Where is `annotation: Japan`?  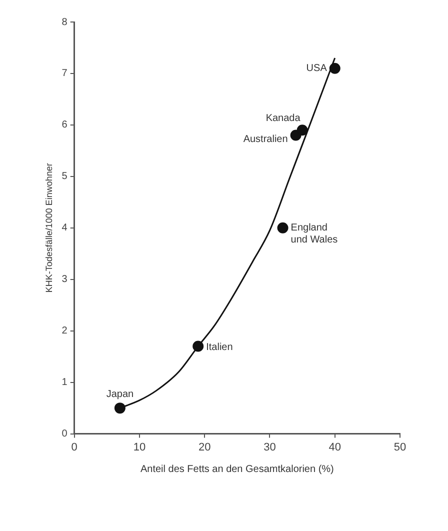 annotation: Japan is located at coordinates (120, 394).